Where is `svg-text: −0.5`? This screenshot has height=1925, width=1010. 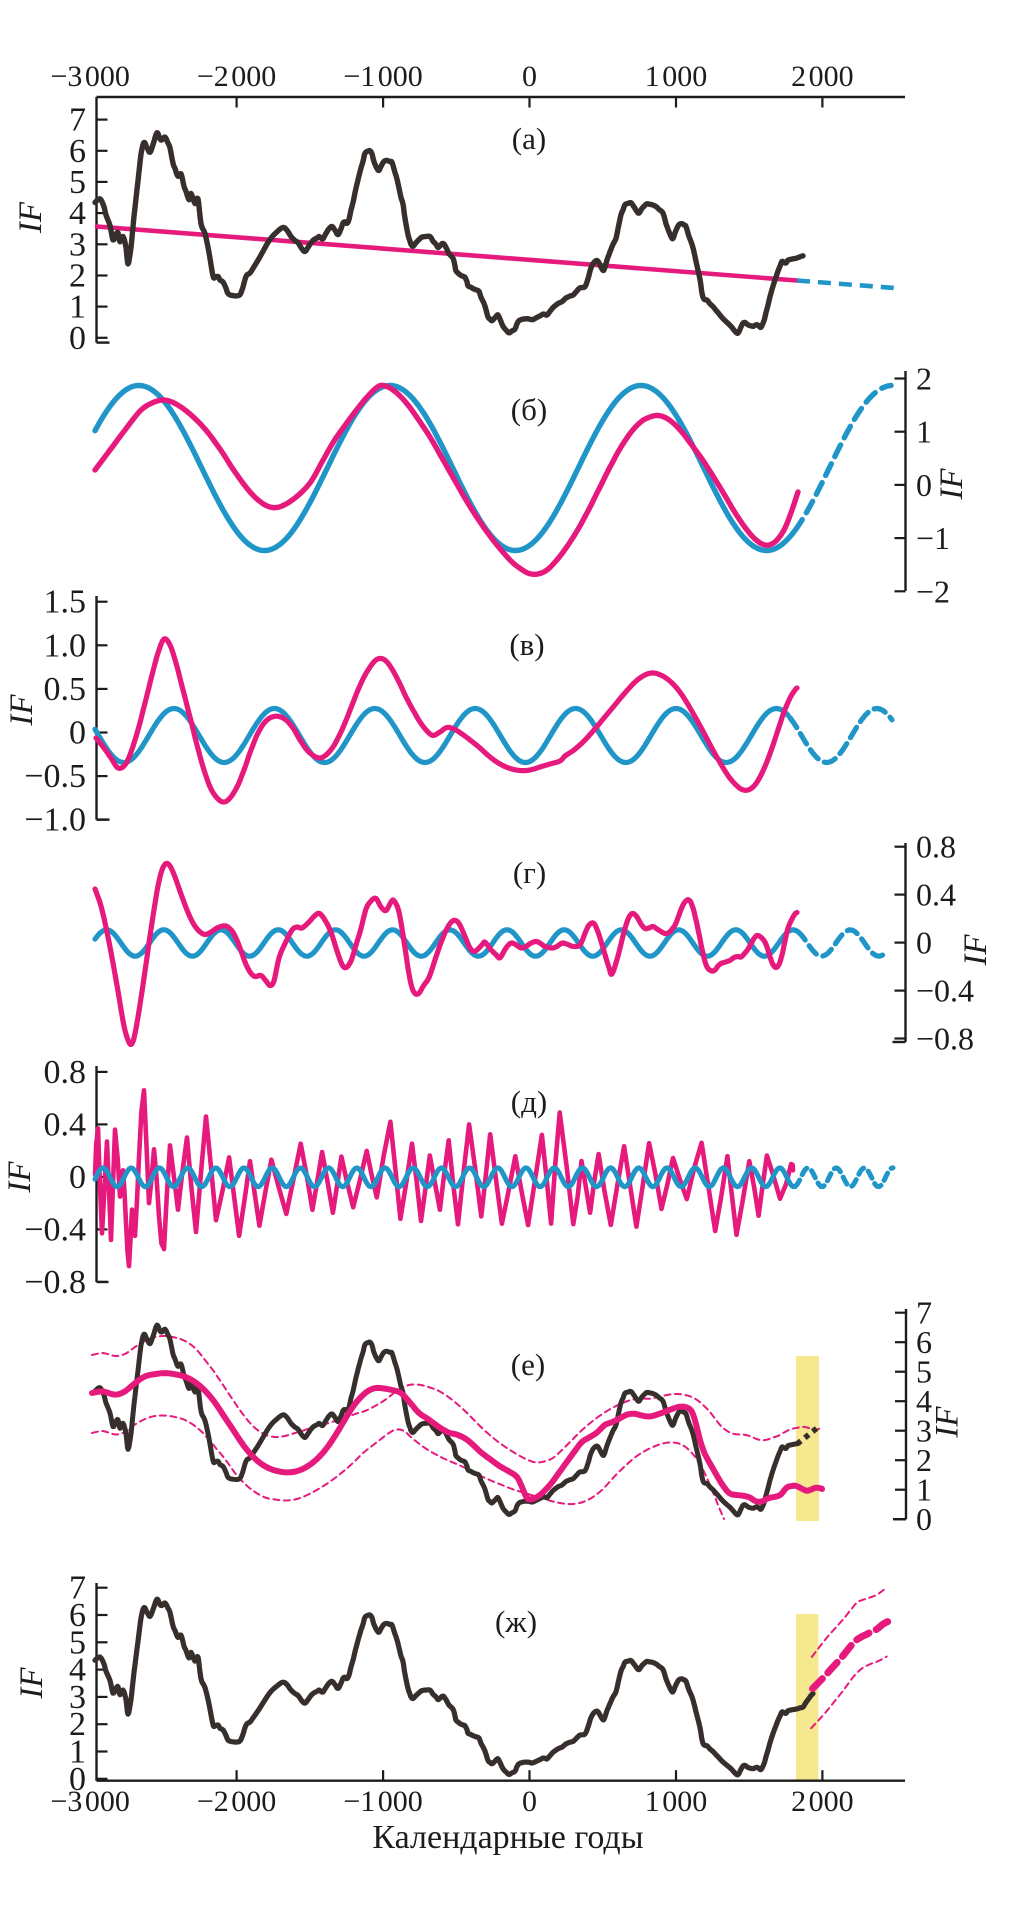
svg-text: −0.5 is located at coordinates (55, 776).